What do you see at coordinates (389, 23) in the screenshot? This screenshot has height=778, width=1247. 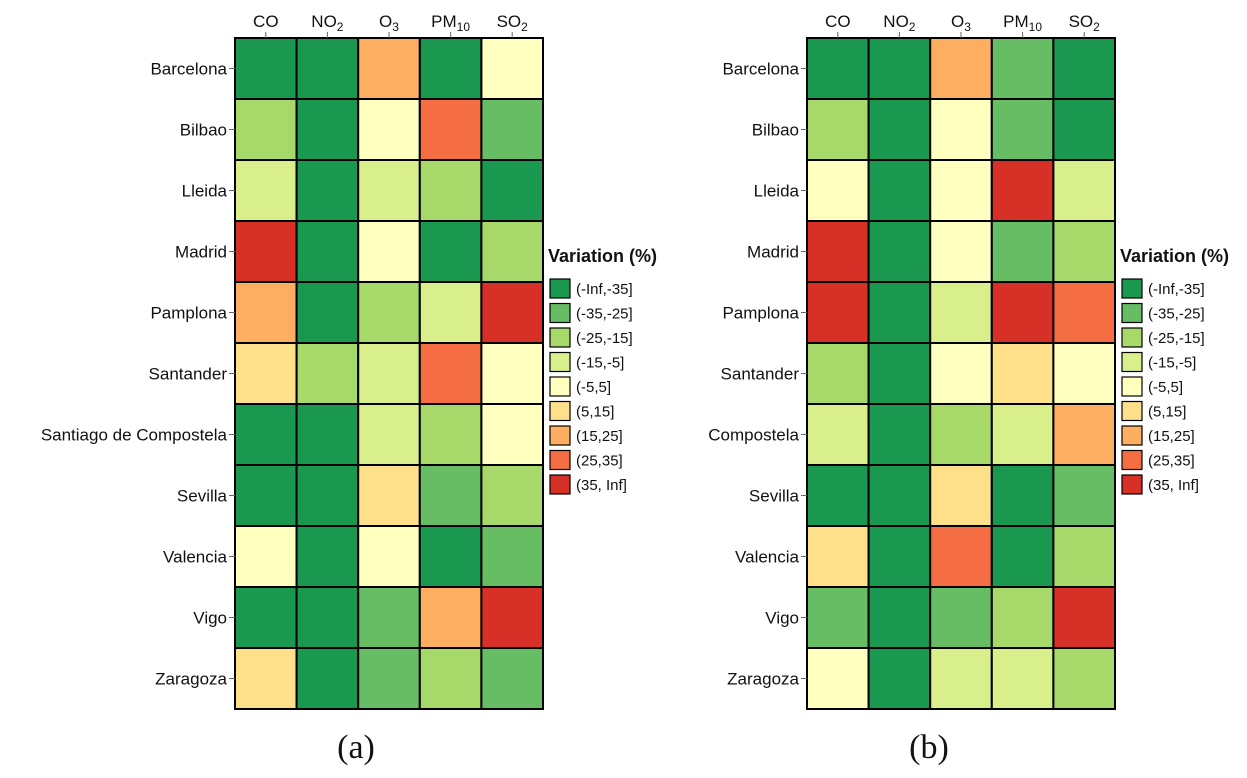 I see `column-label: O3` at bounding box center [389, 23].